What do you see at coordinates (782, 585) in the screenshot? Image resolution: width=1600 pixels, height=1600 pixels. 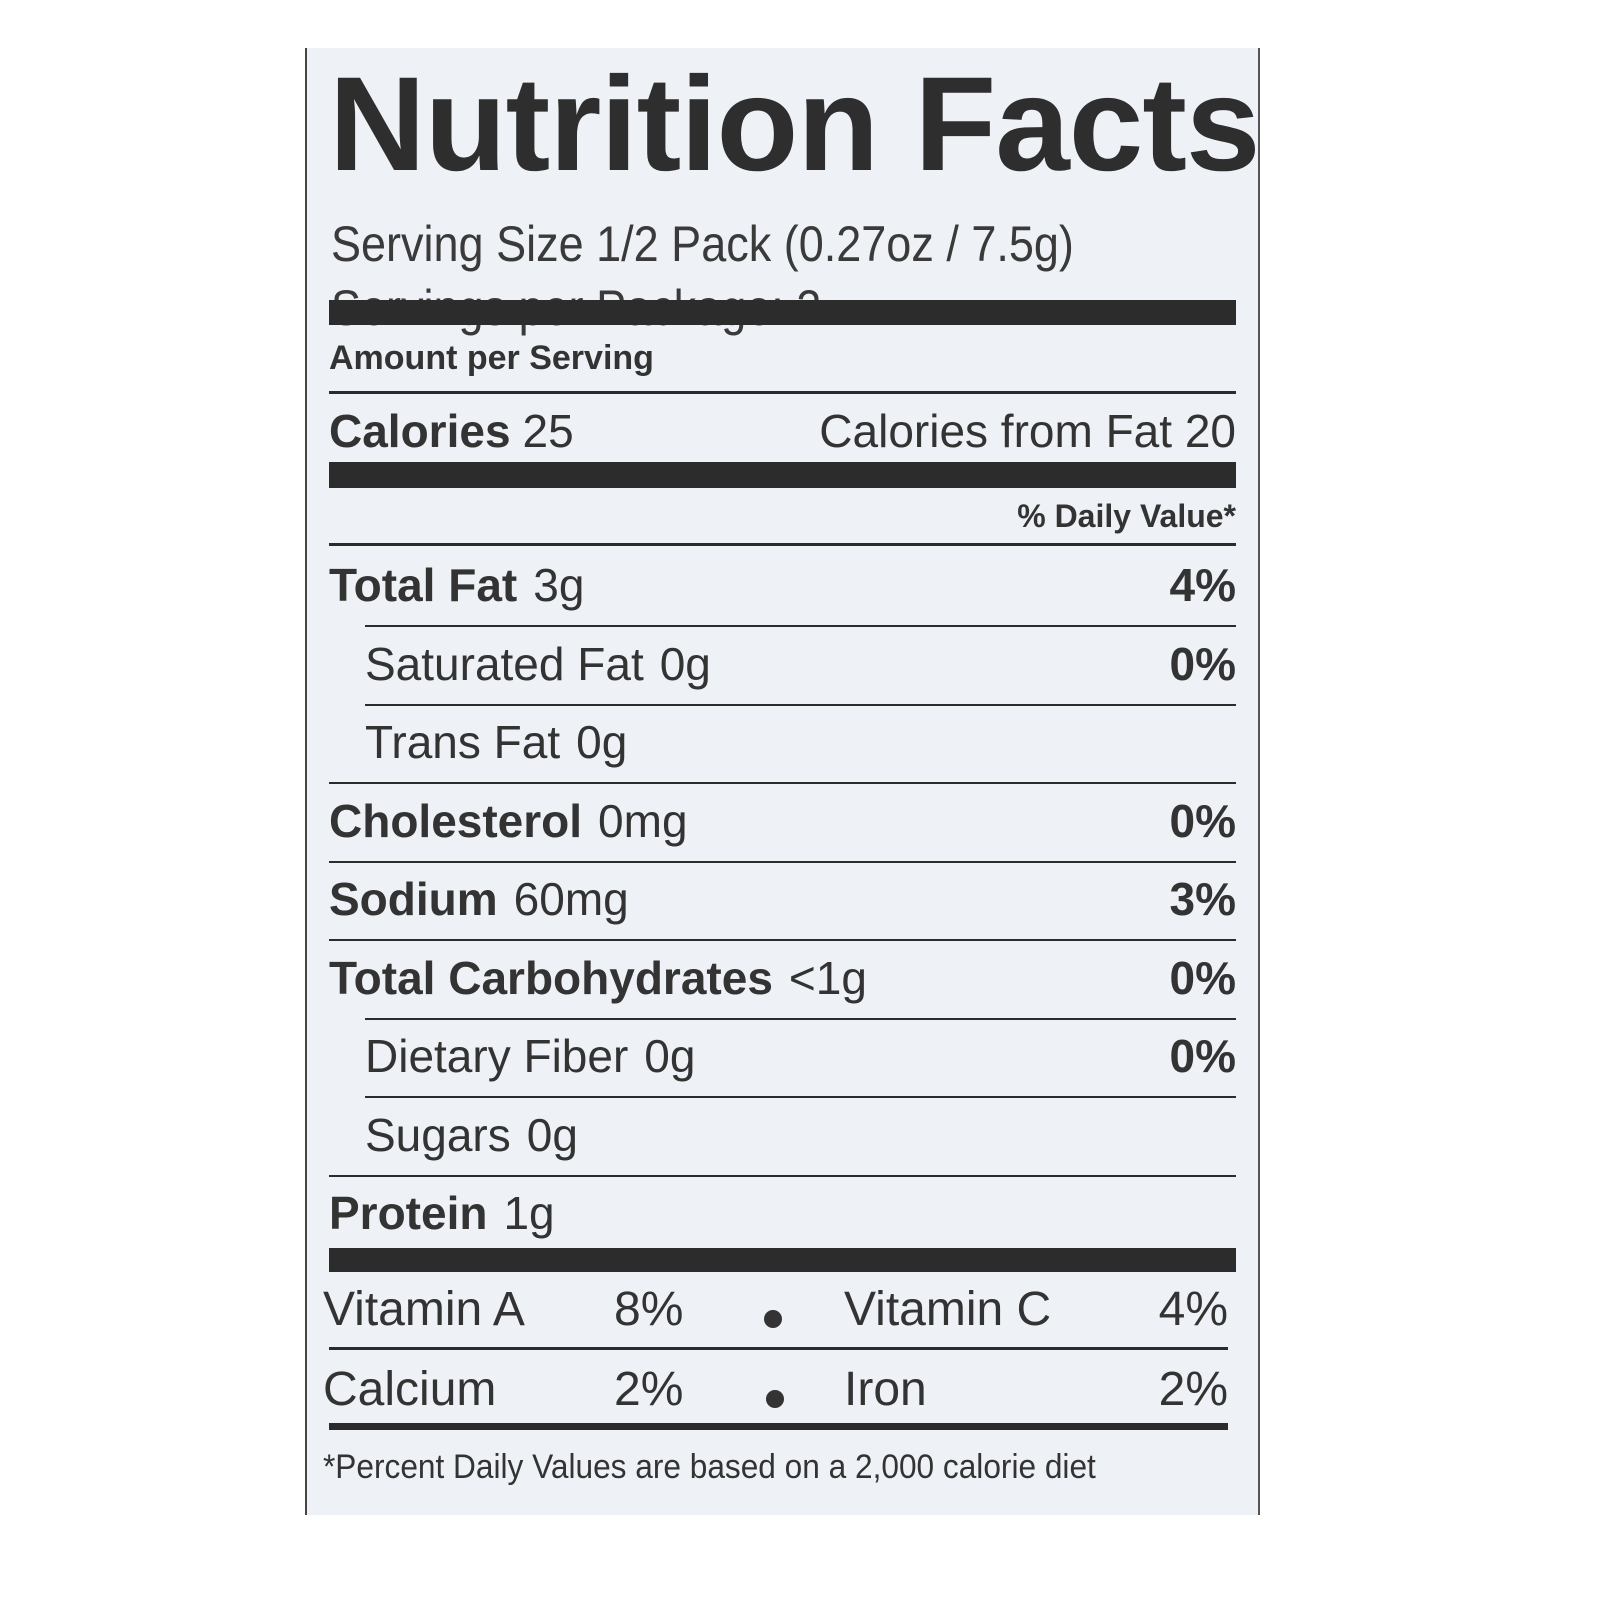 I see `nutrient-row: Total Fat 3g 4%` at bounding box center [782, 585].